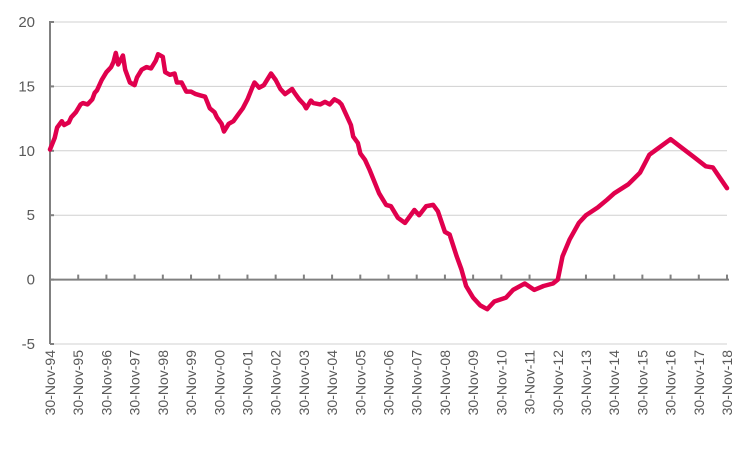 Image resolution: width=750 pixels, height=450 pixels. What do you see at coordinates (31, 280) in the screenshot?
I see `y-tick-label: 0` at bounding box center [31, 280].